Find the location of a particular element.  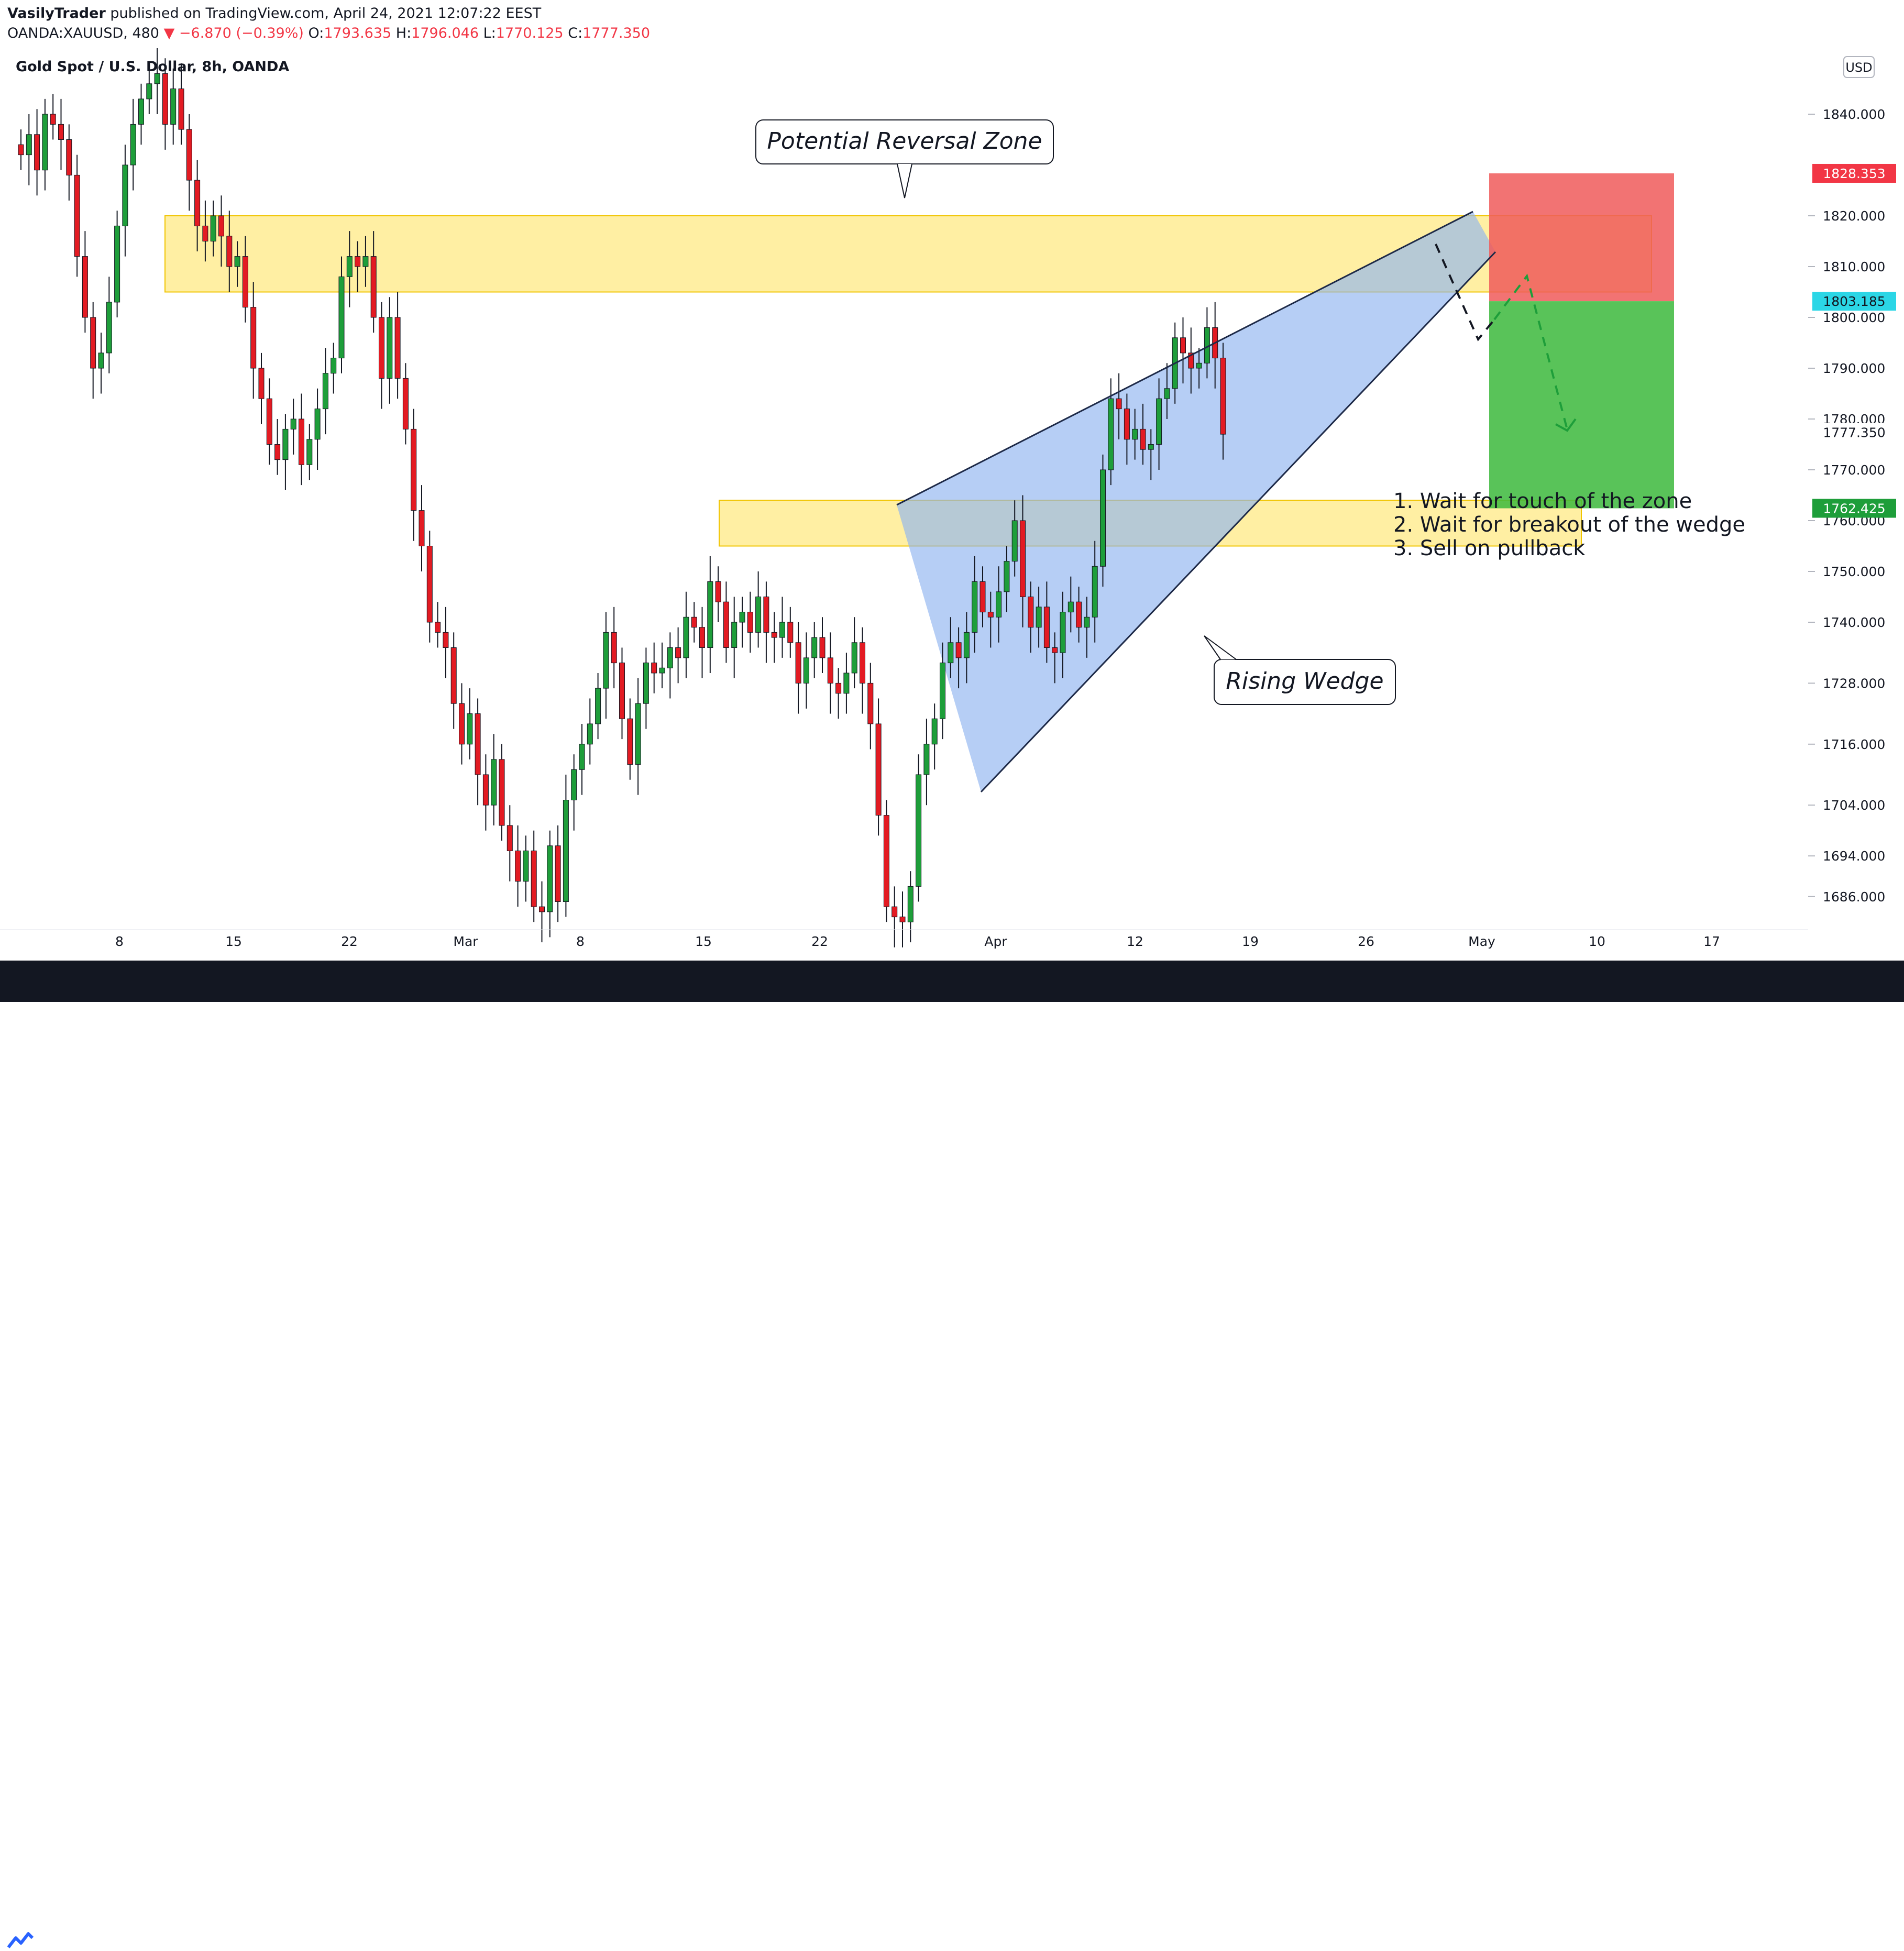

price-tick-label: 1820.000 is located at coordinates (1854, 216).